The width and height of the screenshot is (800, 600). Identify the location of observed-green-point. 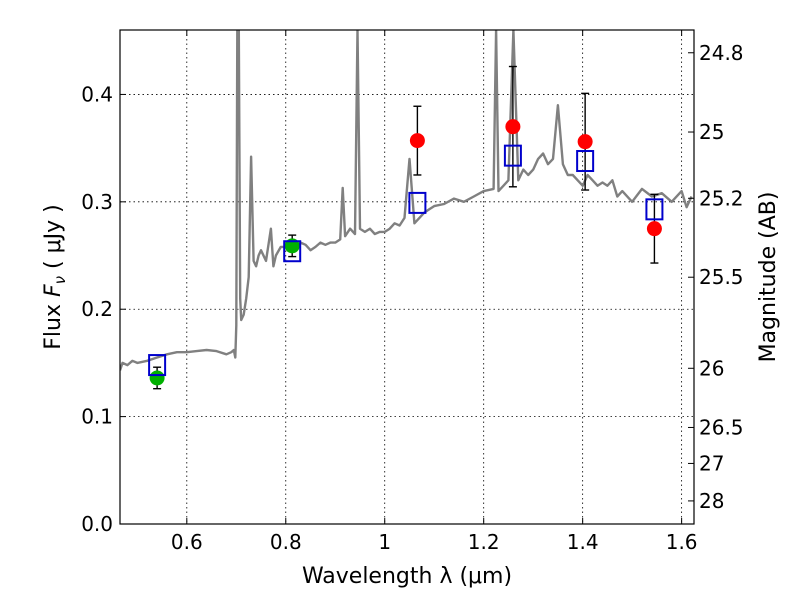
(157, 378).